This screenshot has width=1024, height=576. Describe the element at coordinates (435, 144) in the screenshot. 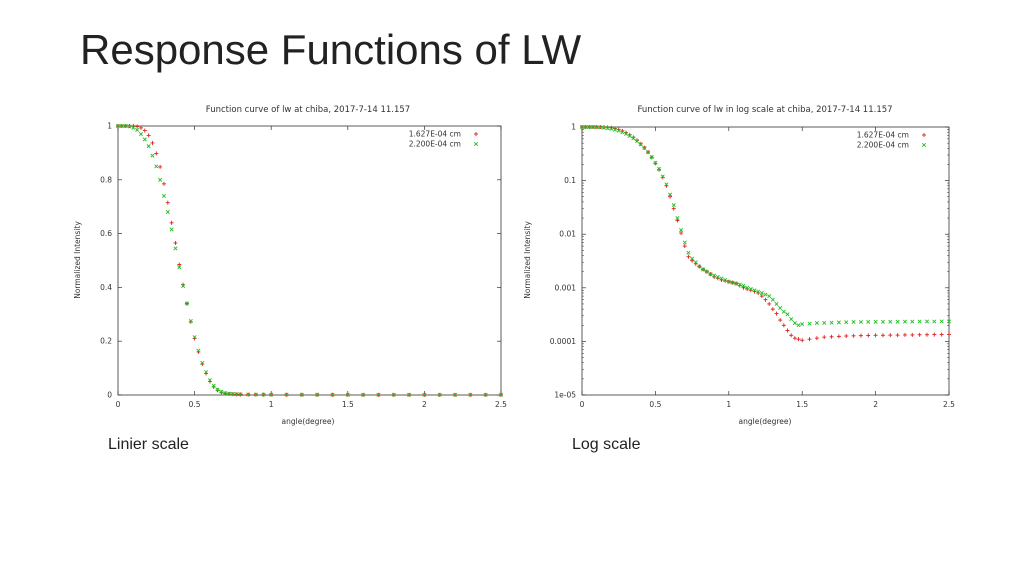

I see `legend-label: 2.200E-04 cm` at that location.